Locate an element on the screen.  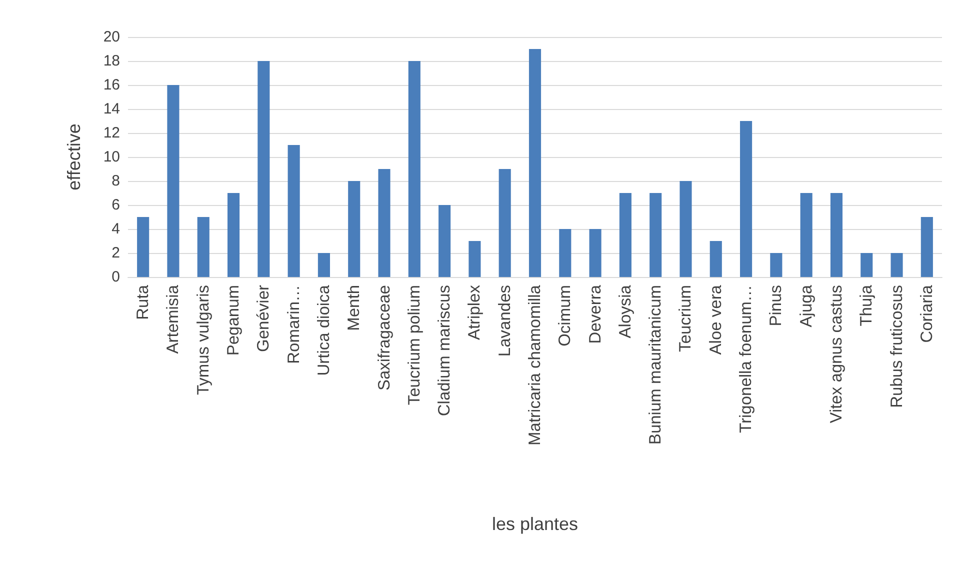
y-tick-label: 0 is located at coordinates (116, 277).